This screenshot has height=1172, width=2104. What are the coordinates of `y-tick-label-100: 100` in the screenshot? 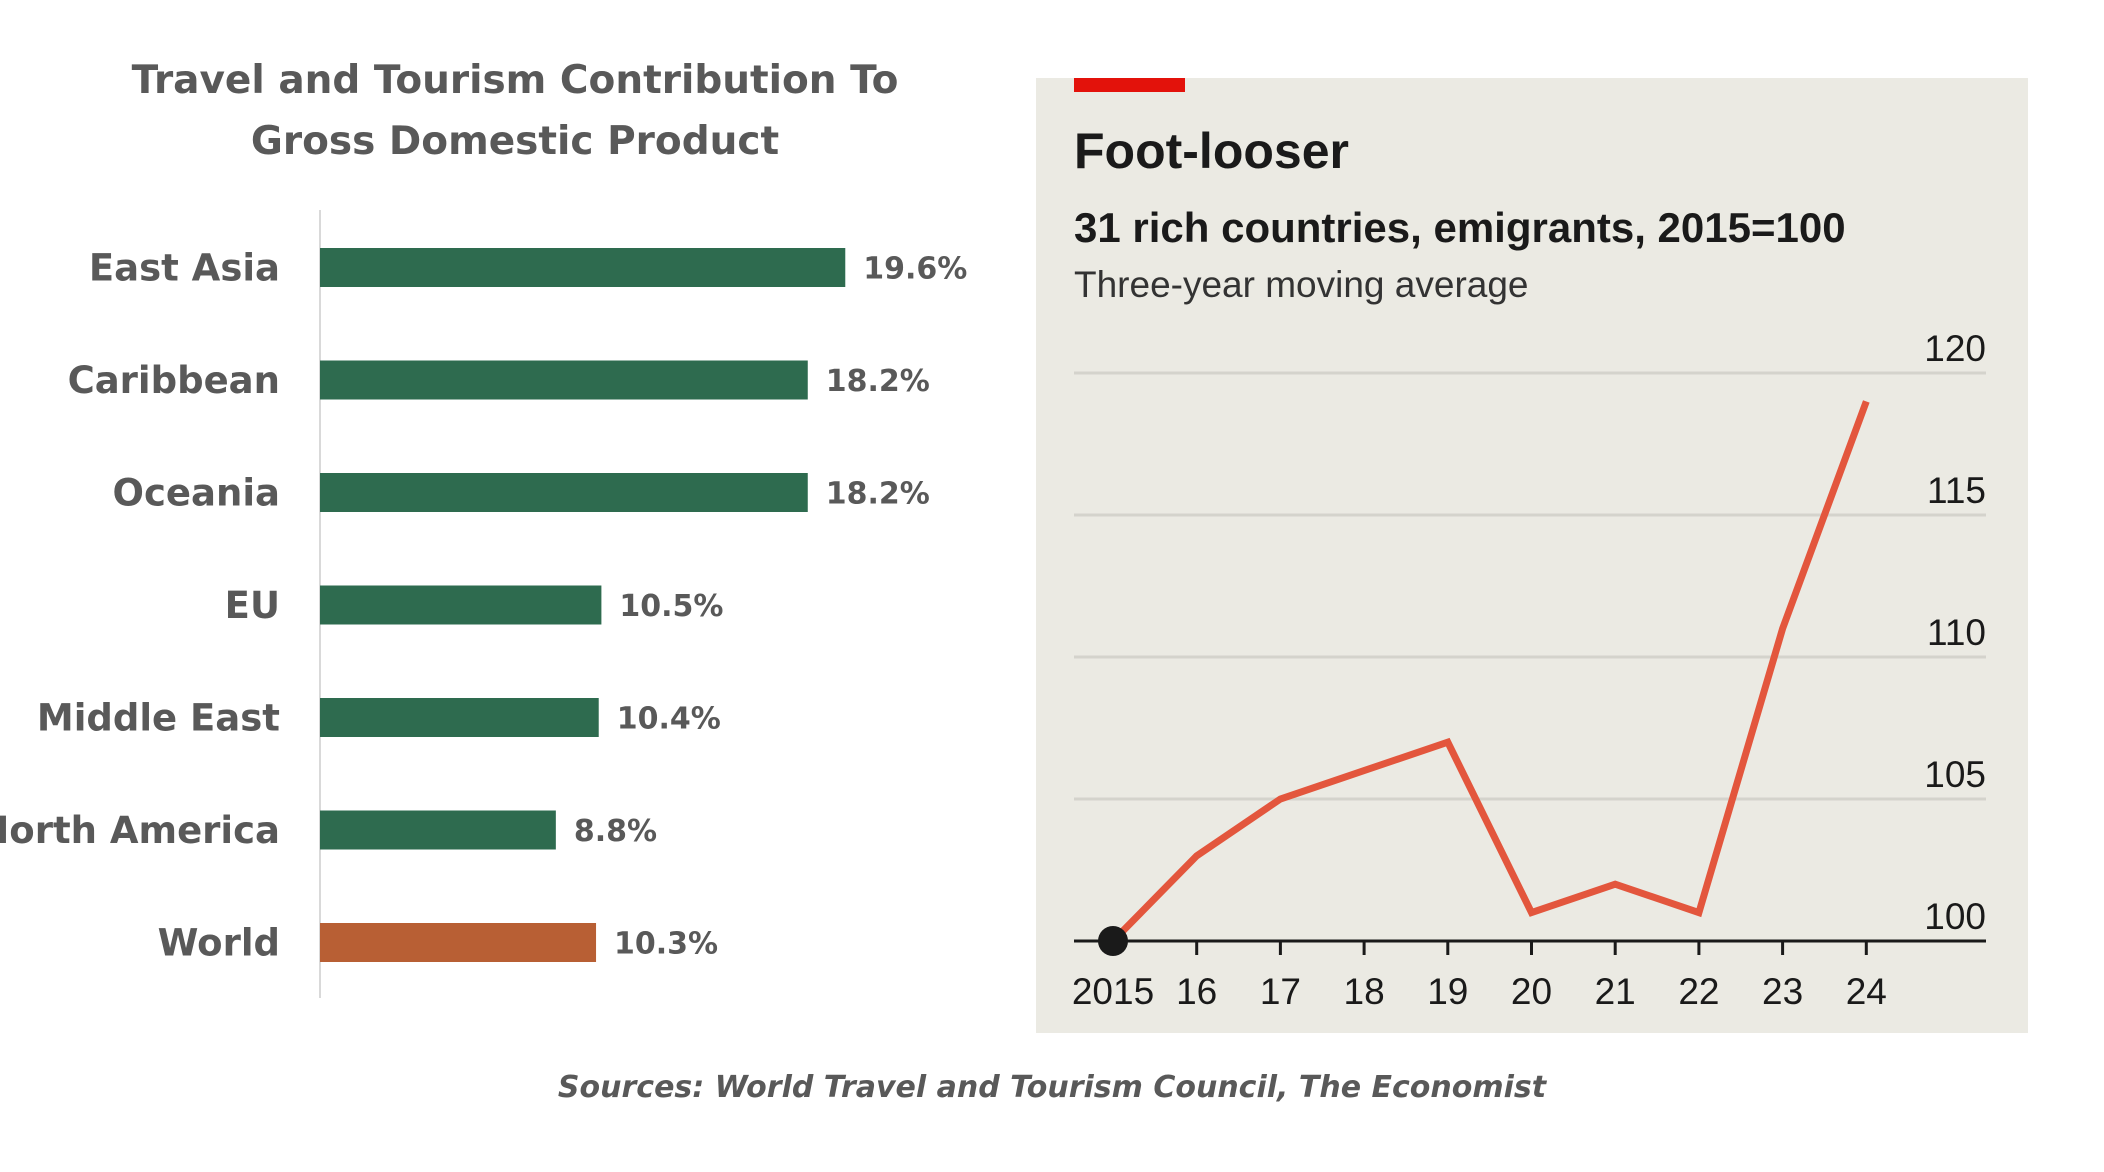 It's located at (1955, 916).